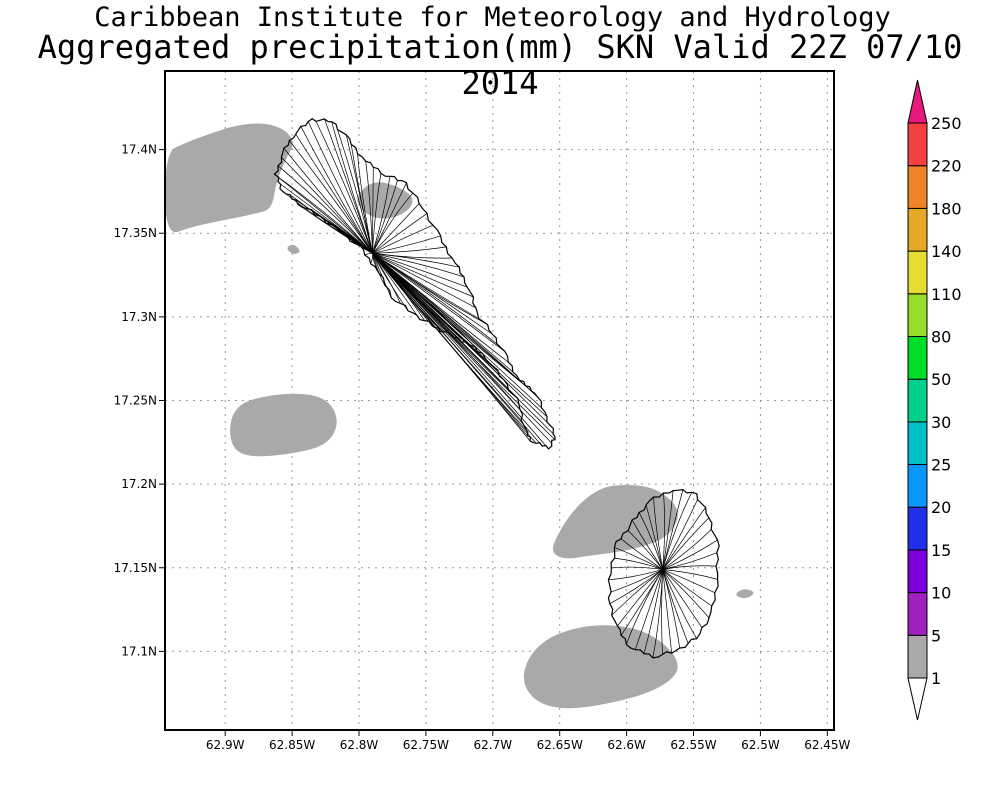  Describe the element at coordinates (936, 678) in the screenshot. I see `colorbar-label: 1` at that location.